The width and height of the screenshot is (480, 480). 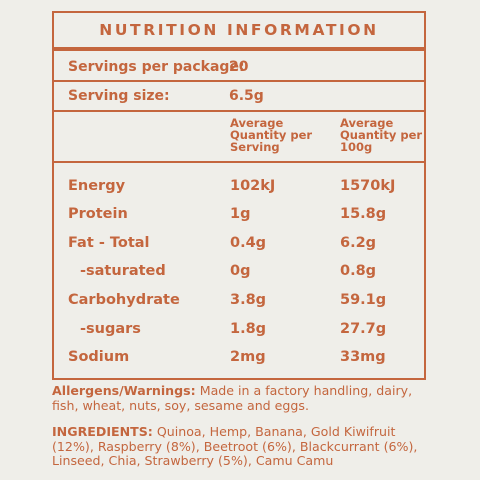 I want to click on panel-title: NUTRITION INFORMATION, so click(x=239, y=30).